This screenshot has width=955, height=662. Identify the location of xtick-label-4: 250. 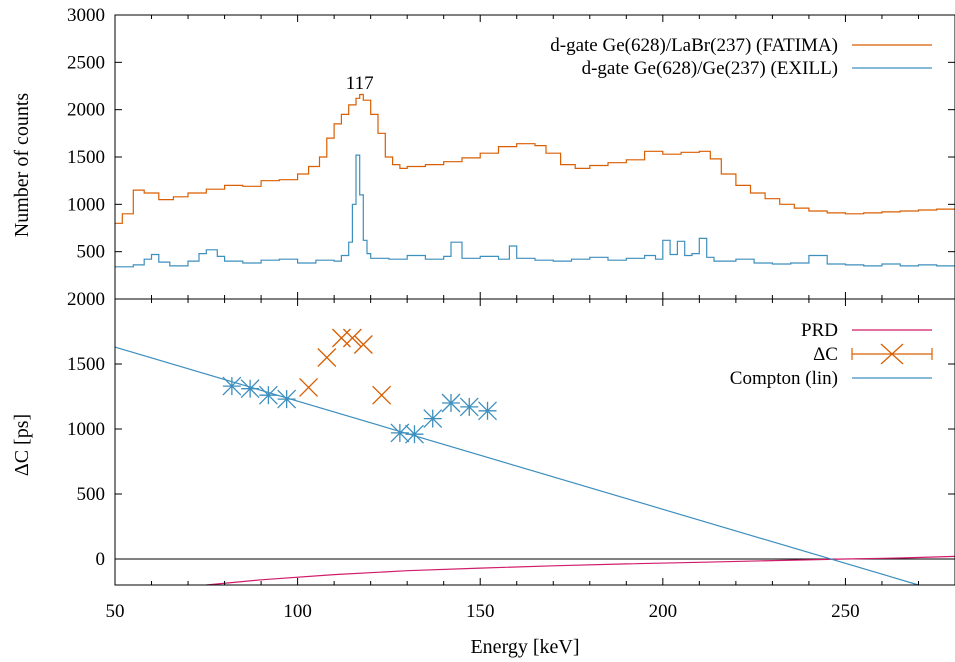
(845, 611).